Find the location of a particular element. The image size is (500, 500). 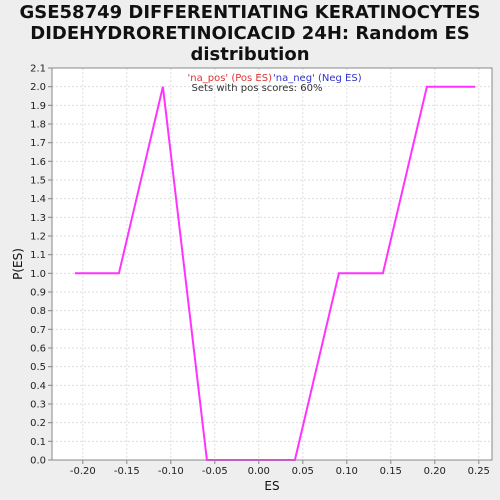

x-tick-label: -0.20 is located at coordinates (83, 471).